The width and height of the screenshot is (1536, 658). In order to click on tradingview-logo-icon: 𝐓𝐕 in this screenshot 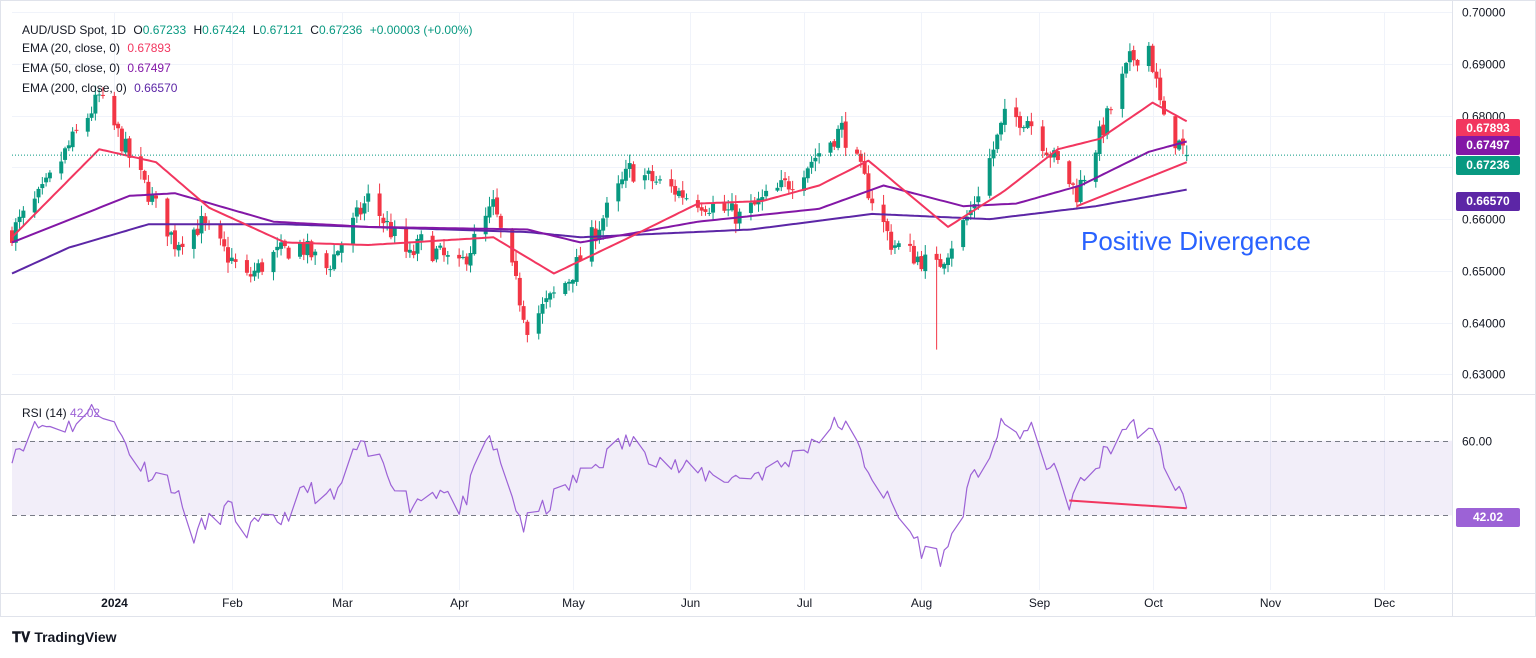, I will do `click(21, 637)`.